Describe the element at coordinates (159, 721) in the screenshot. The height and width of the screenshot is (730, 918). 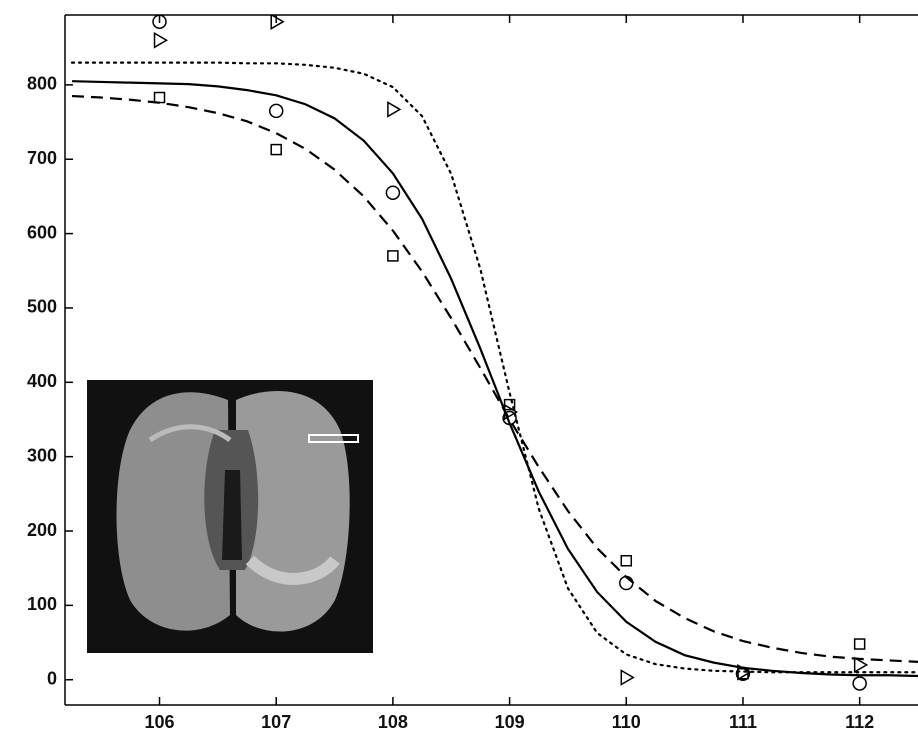
I see `x-tick-label: 106` at that location.